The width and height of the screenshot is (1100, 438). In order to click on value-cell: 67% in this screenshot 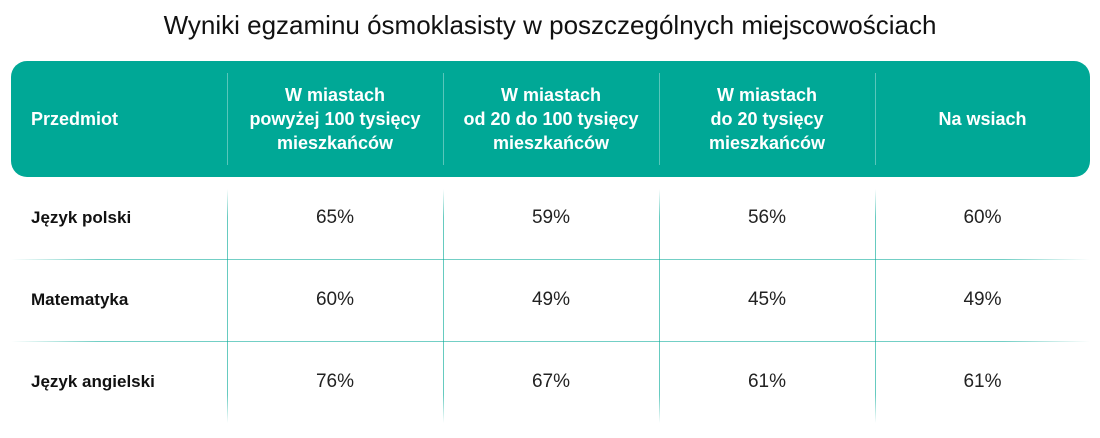, I will do `click(551, 381)`.